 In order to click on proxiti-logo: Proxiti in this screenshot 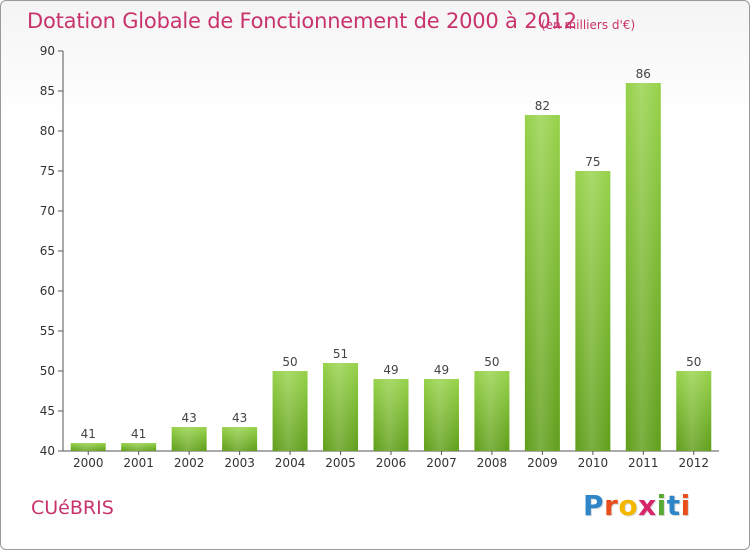, I will do `click(637, 505)`.